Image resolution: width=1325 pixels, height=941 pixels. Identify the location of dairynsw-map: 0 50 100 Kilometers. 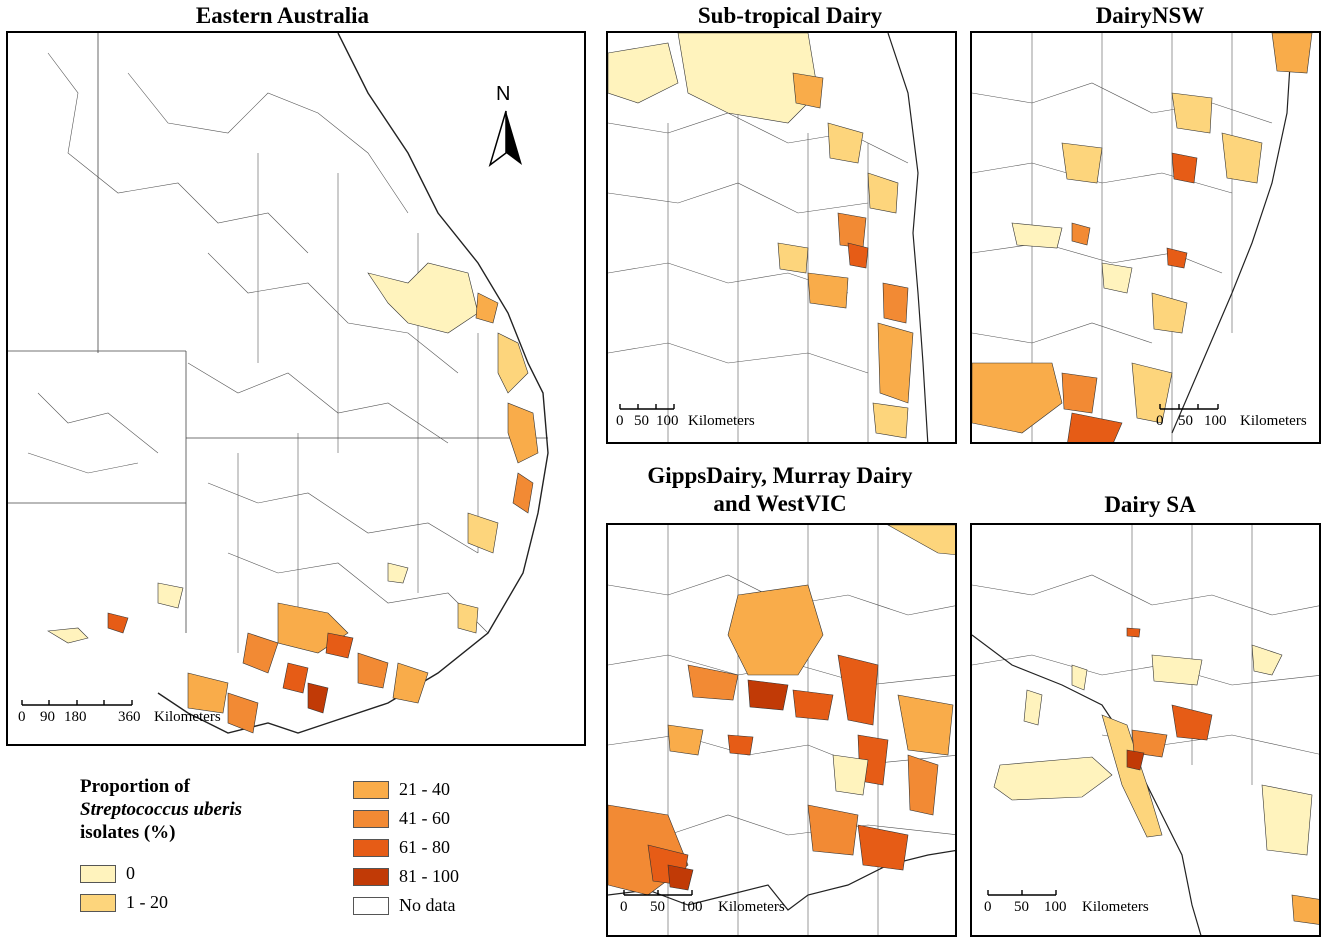
(1145, 237).